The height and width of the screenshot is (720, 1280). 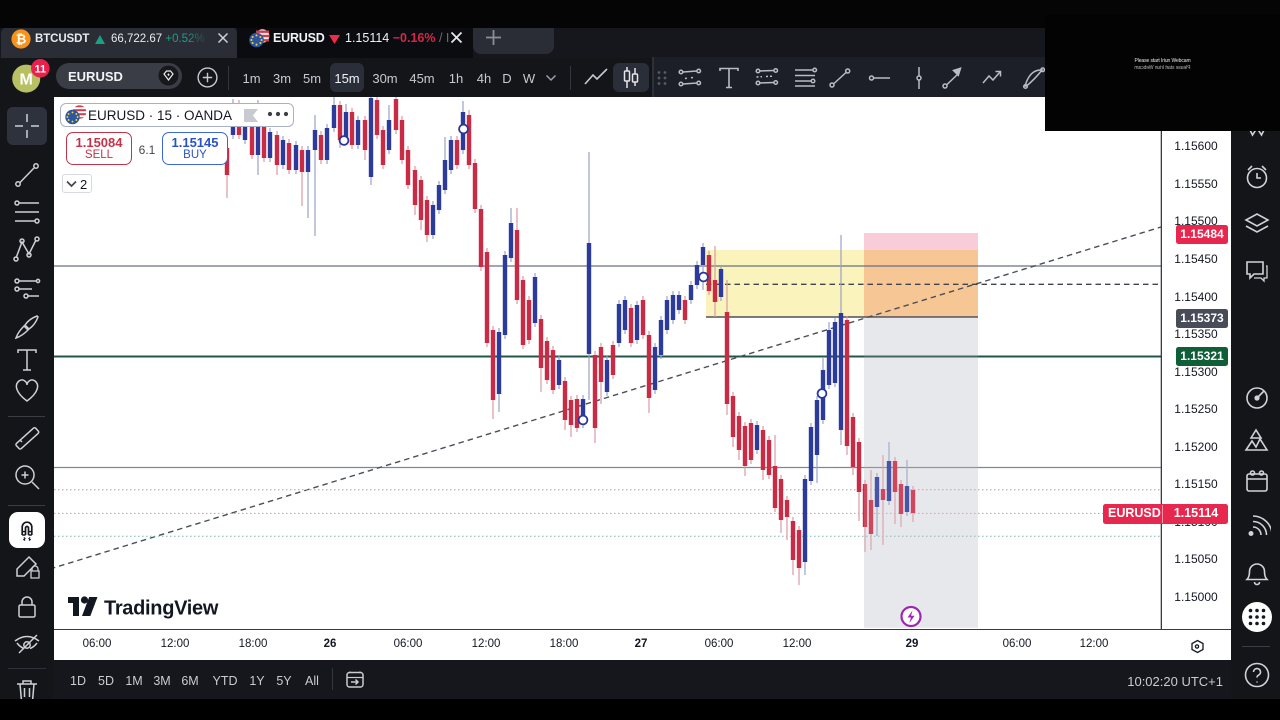 I want to click on svg-text: 11, so click(x=40, y=70).